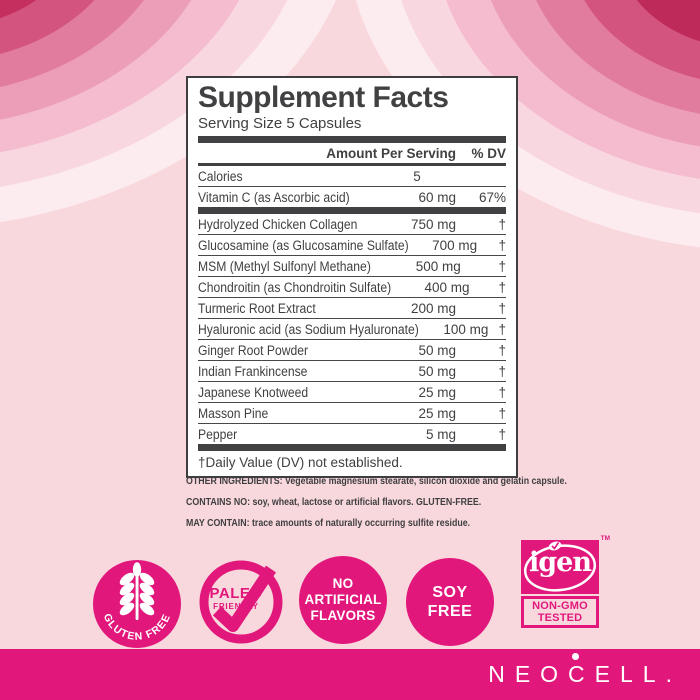  What do you see at coordinates (440, 434) in the screenshot?
I see `row-amount: 5 mg` at bounding box center [440, 434].